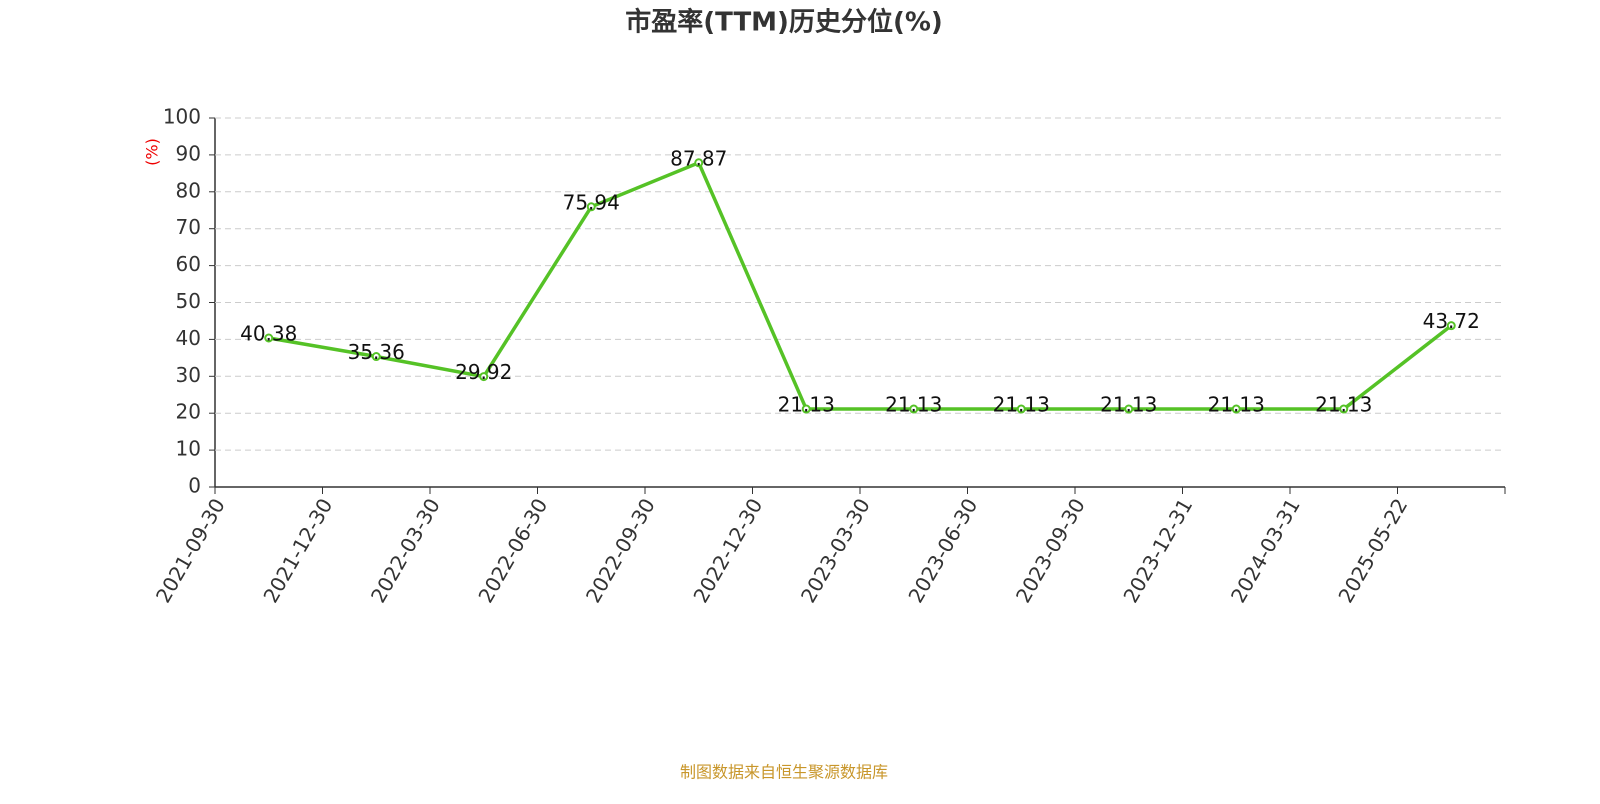  What do you see at coordinates (188, 449) in the screenshot?
I see `y-tick-label: 10` at bounding box center [188, 449].